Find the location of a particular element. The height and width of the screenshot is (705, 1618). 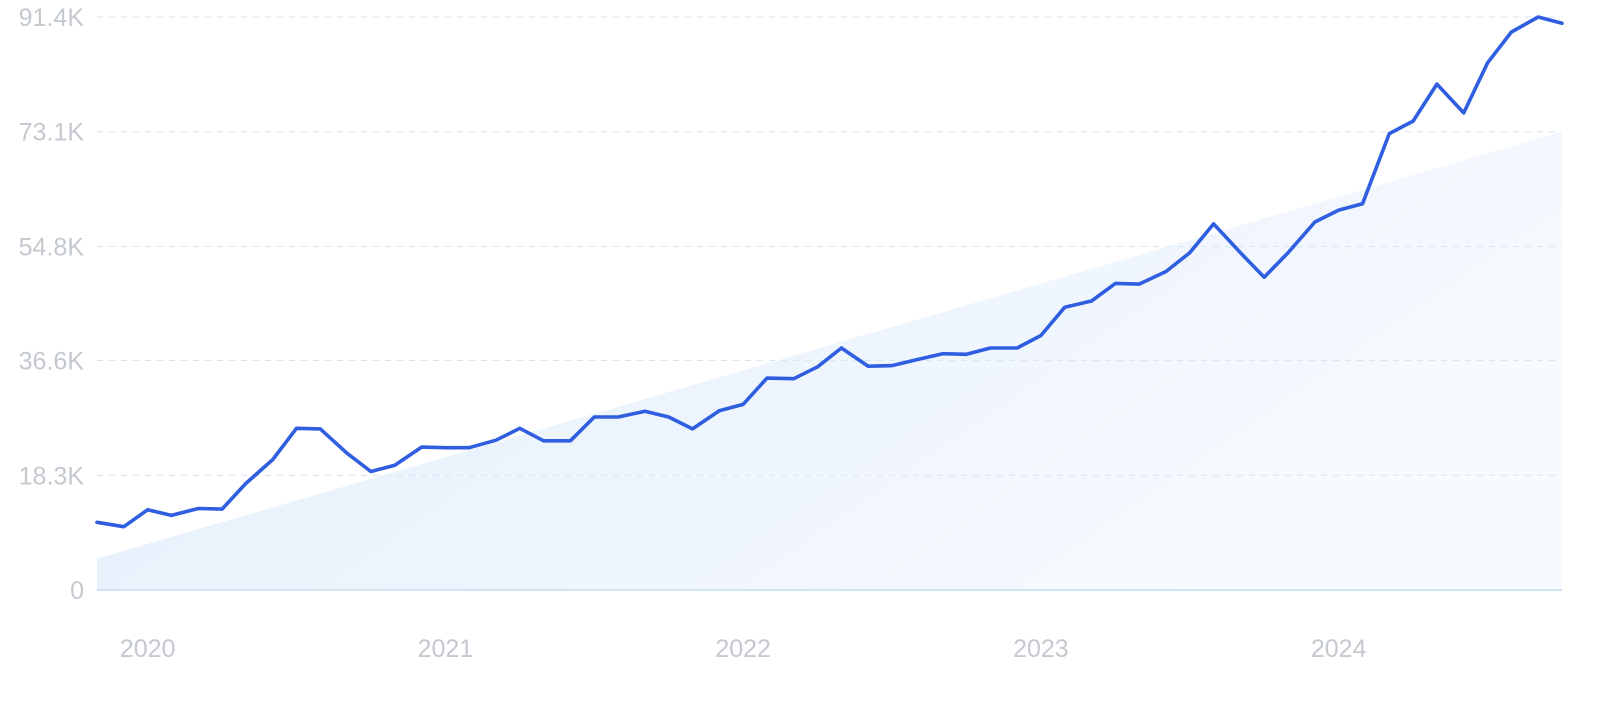

y-tick-label: 54.8K is located at coordinates (52, 247).